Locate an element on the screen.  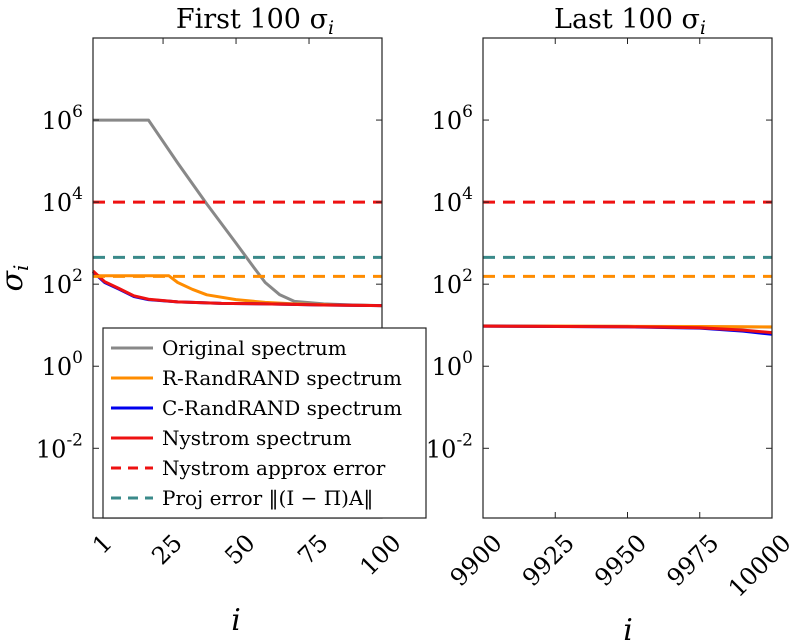
panel-title: First 100 σi is located at coordinates (255, 21).